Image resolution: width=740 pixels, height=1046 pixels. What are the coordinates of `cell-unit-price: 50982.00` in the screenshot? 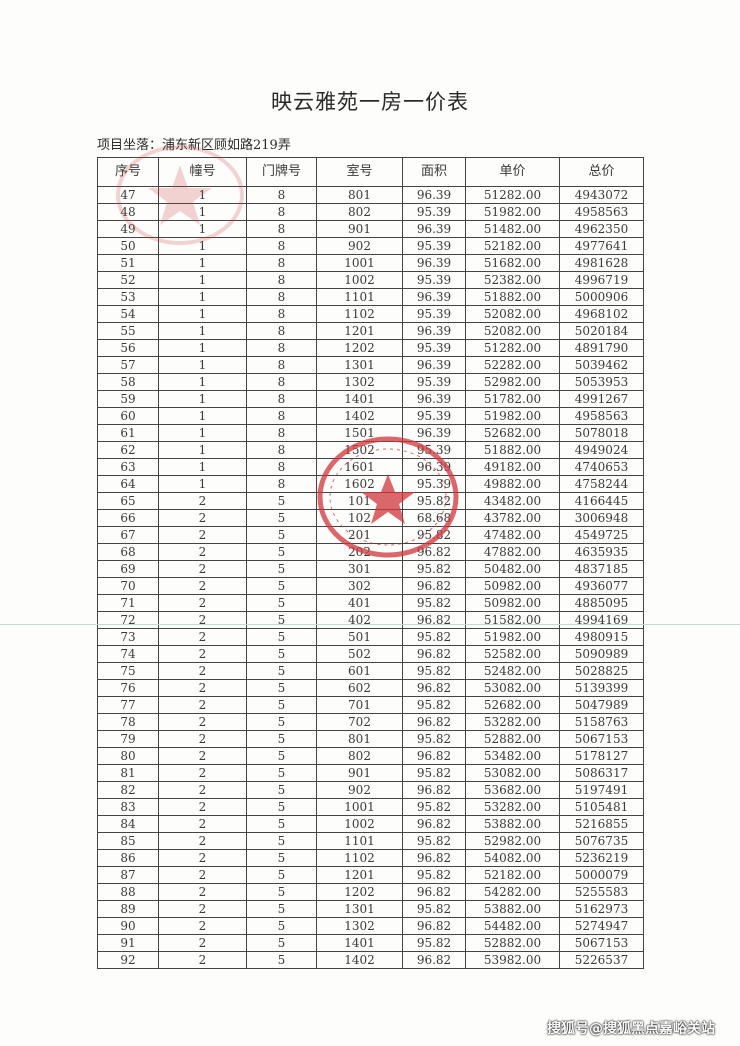 It's located at (512, 603).